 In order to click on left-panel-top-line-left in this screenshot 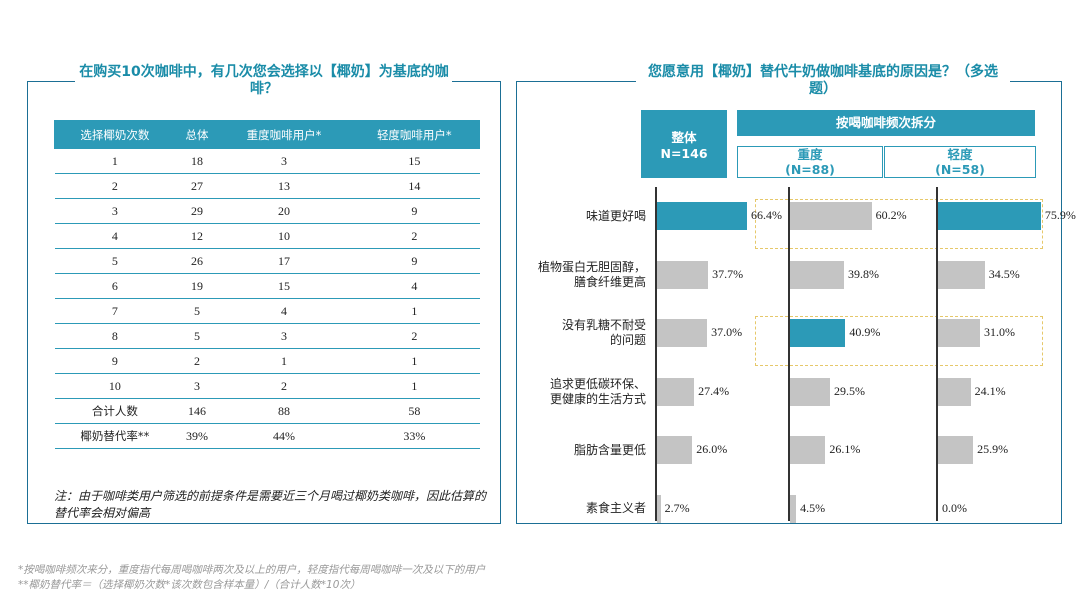, I will do `click(51, 81)`.